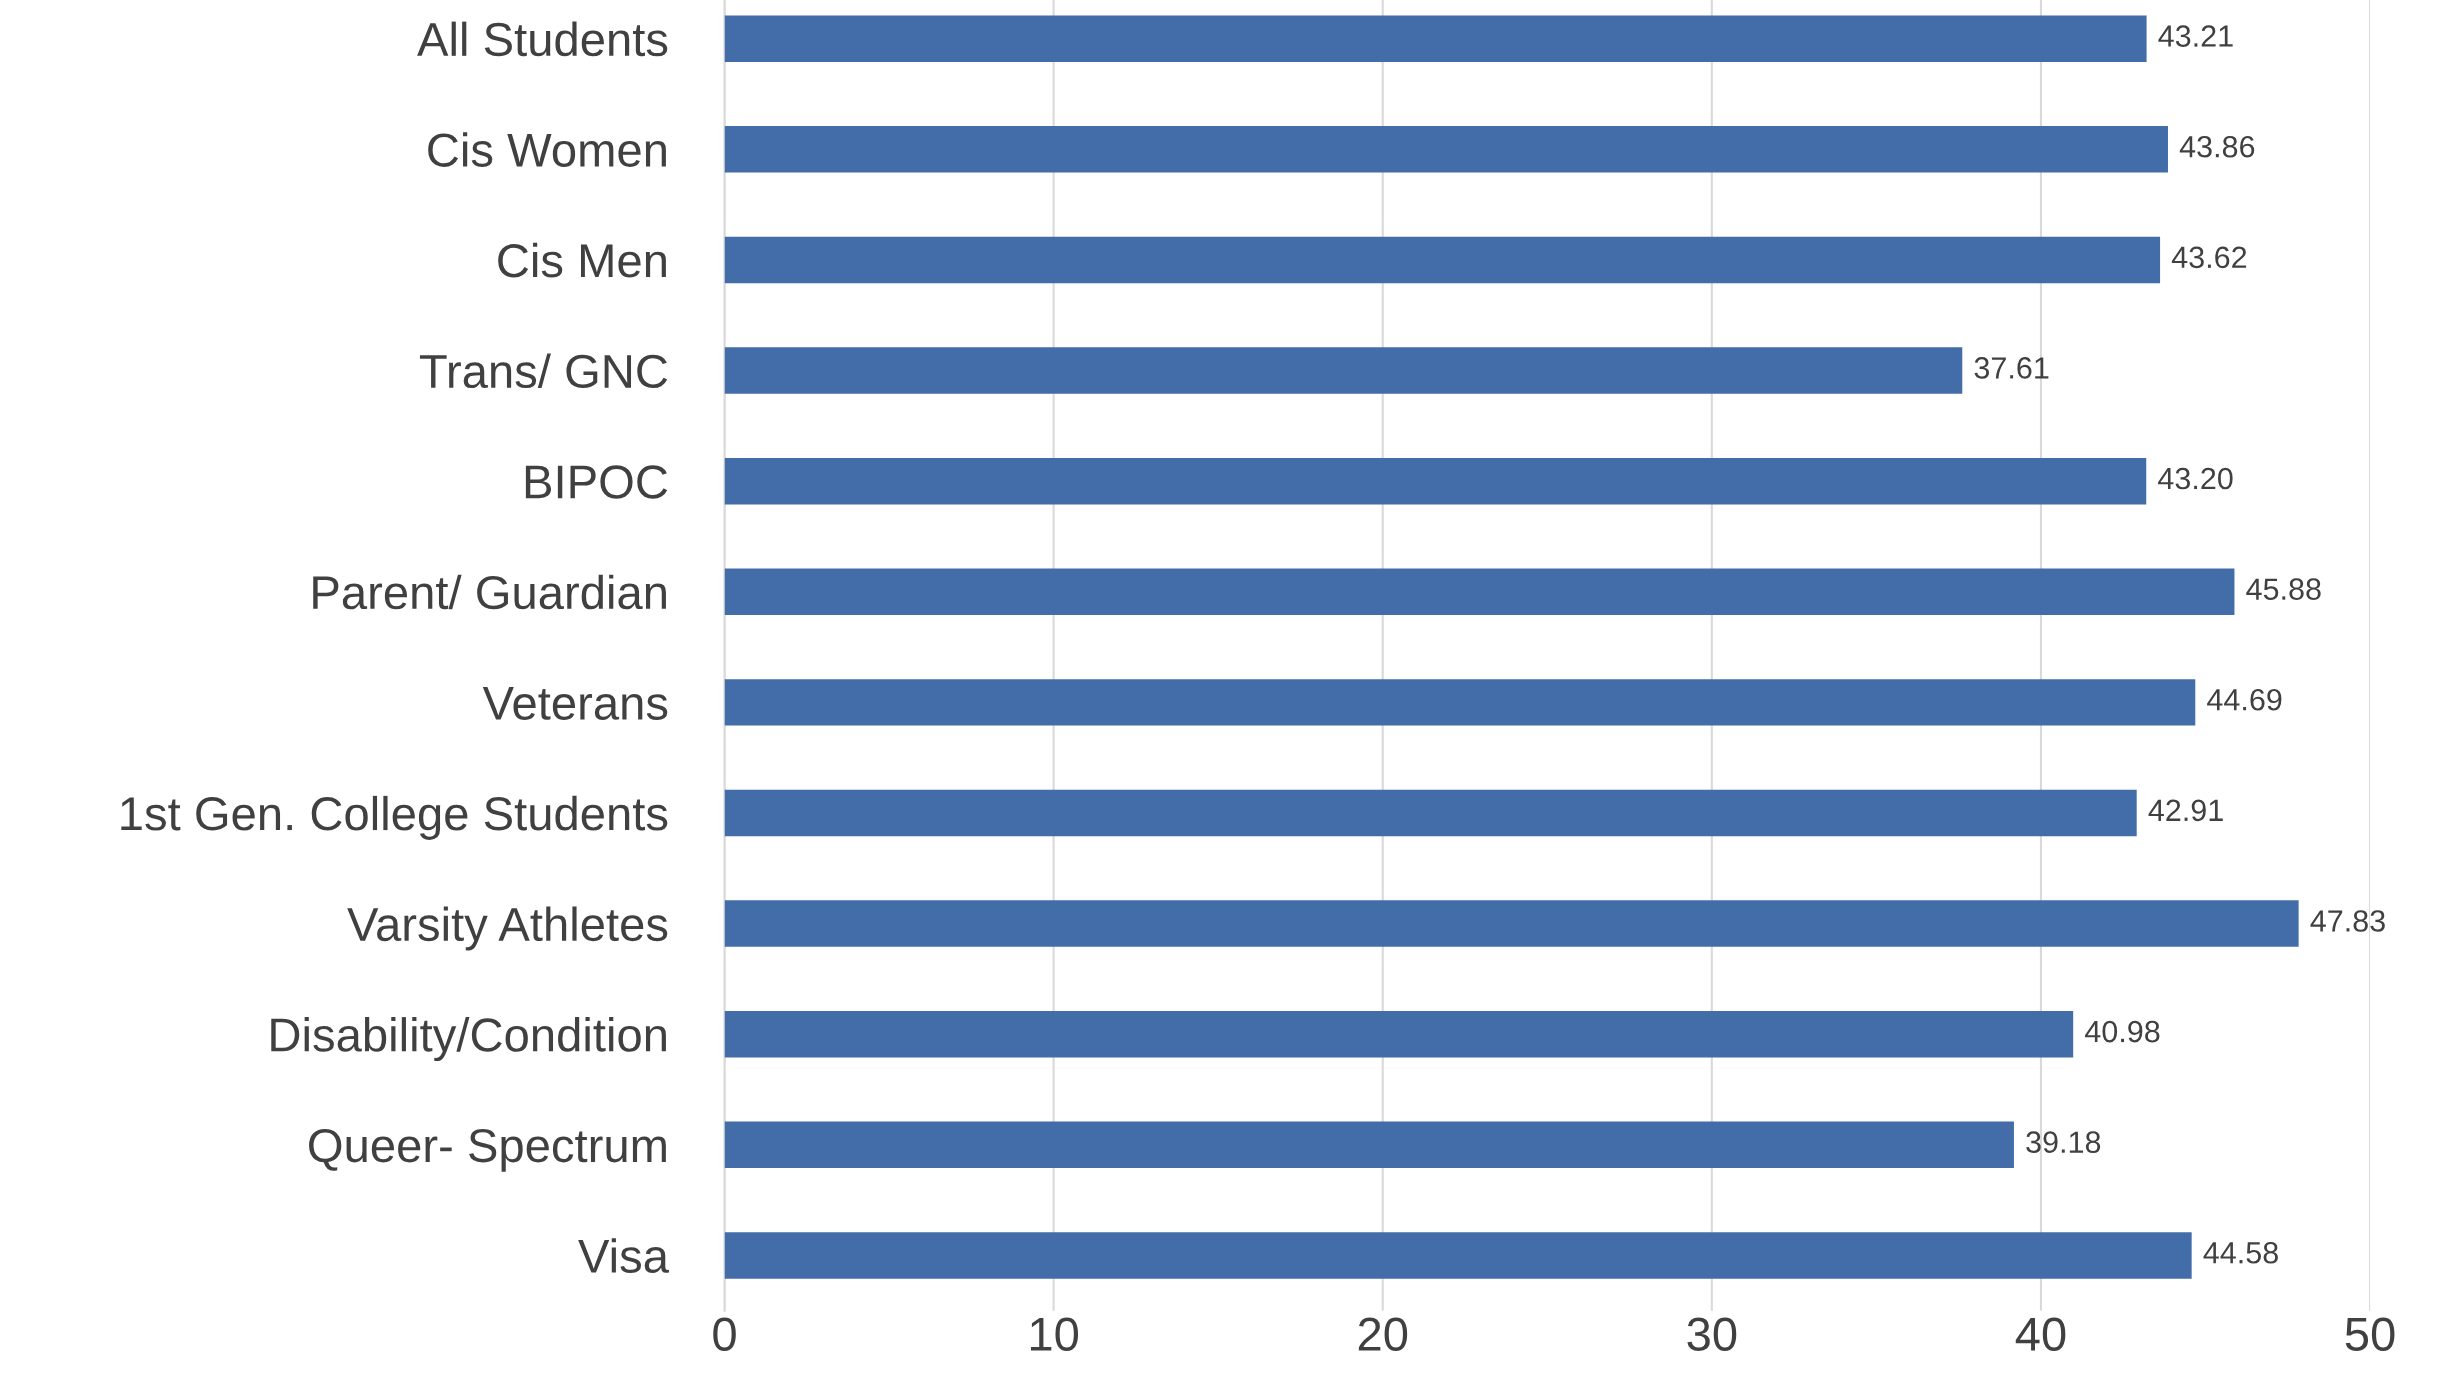 The image size is (2456, 1387). Describe the element at coordinates (547, 149) in the screenshot. I see `y-tick-label: Cis Women` at that location.